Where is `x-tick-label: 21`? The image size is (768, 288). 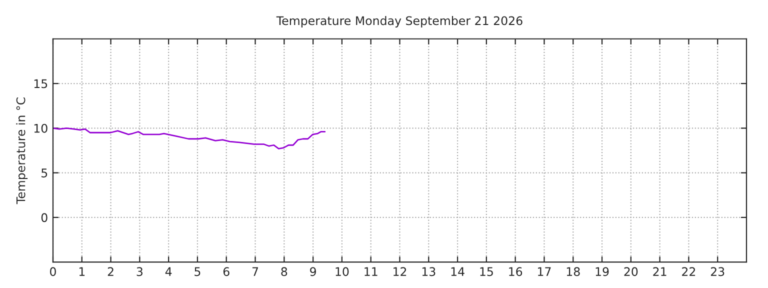 x-tick-label: 21 is located at coordinates (659, 271).